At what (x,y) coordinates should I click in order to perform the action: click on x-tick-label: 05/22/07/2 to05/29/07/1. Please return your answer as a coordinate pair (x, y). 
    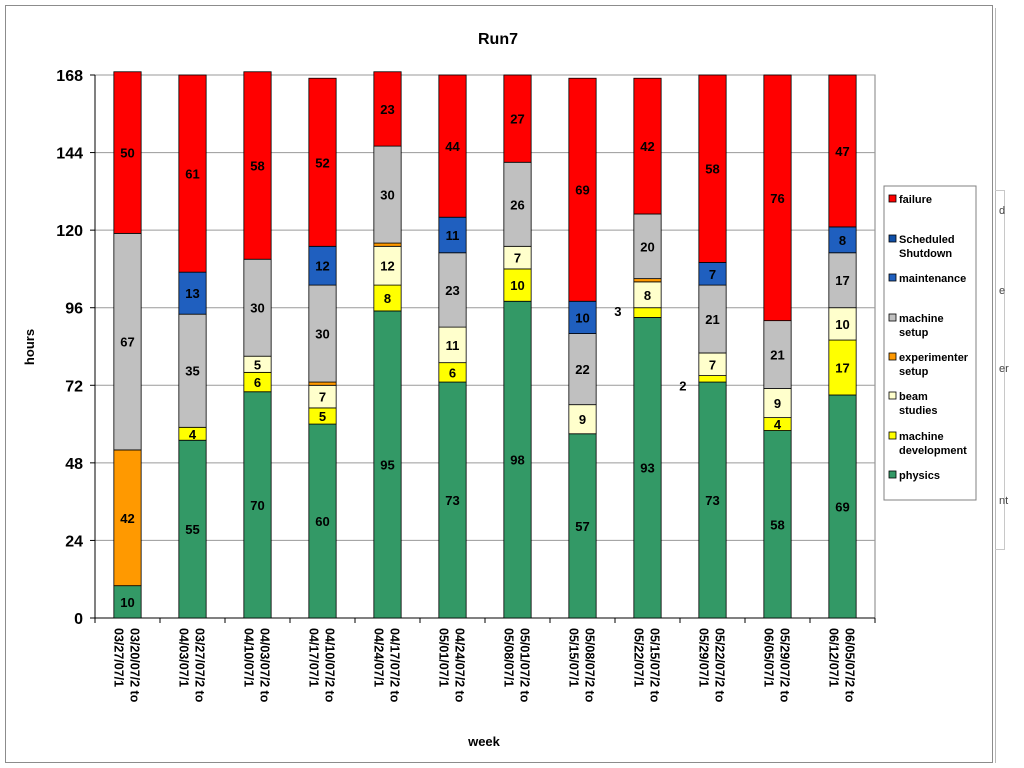
    Looking at the image, I should click on (712, 665).